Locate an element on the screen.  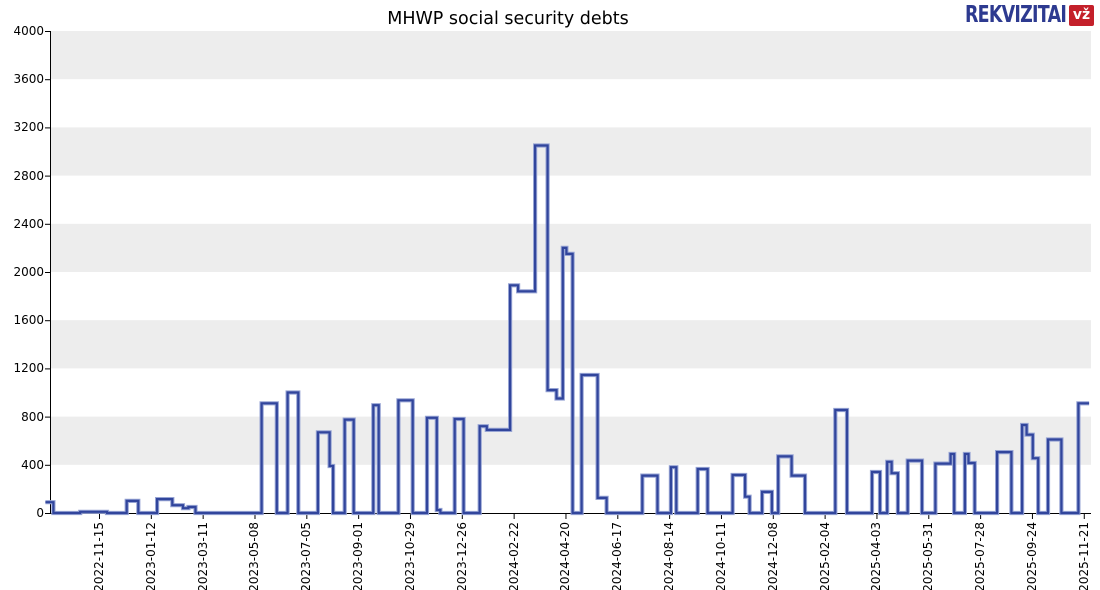
y-tick-label: 3600 is located at coordinates (28, 79).